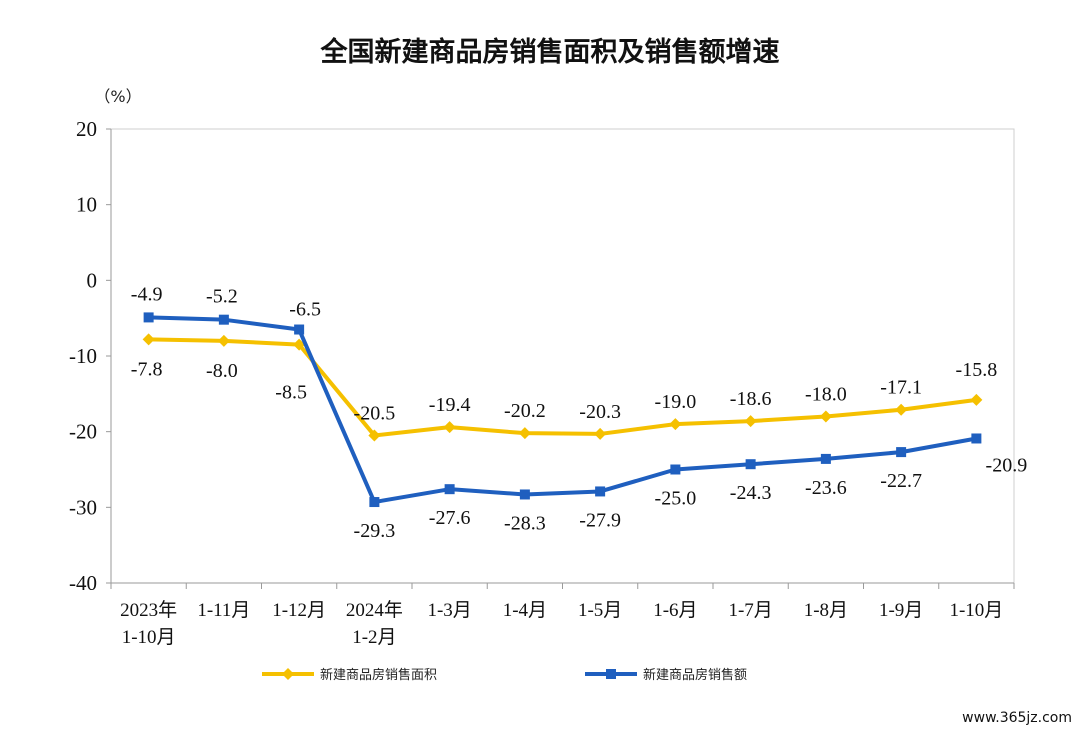 The width and height of the screenshot is (1080, 732). What do you see at coordinates (374, 610) in the screenshot?
I see `x-tick-label-line: 2024年` at bounding box center [374, 610].